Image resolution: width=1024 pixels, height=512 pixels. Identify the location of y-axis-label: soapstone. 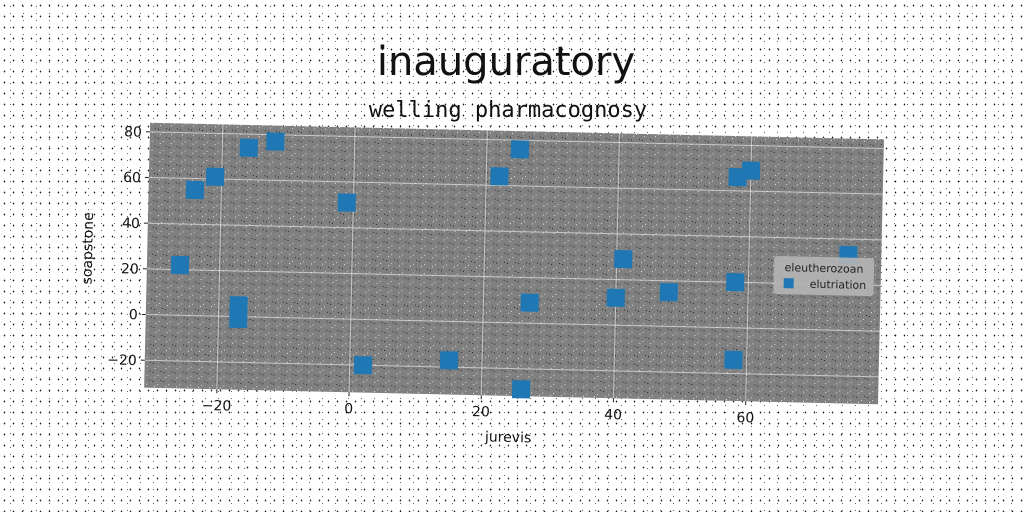
(88, 248).